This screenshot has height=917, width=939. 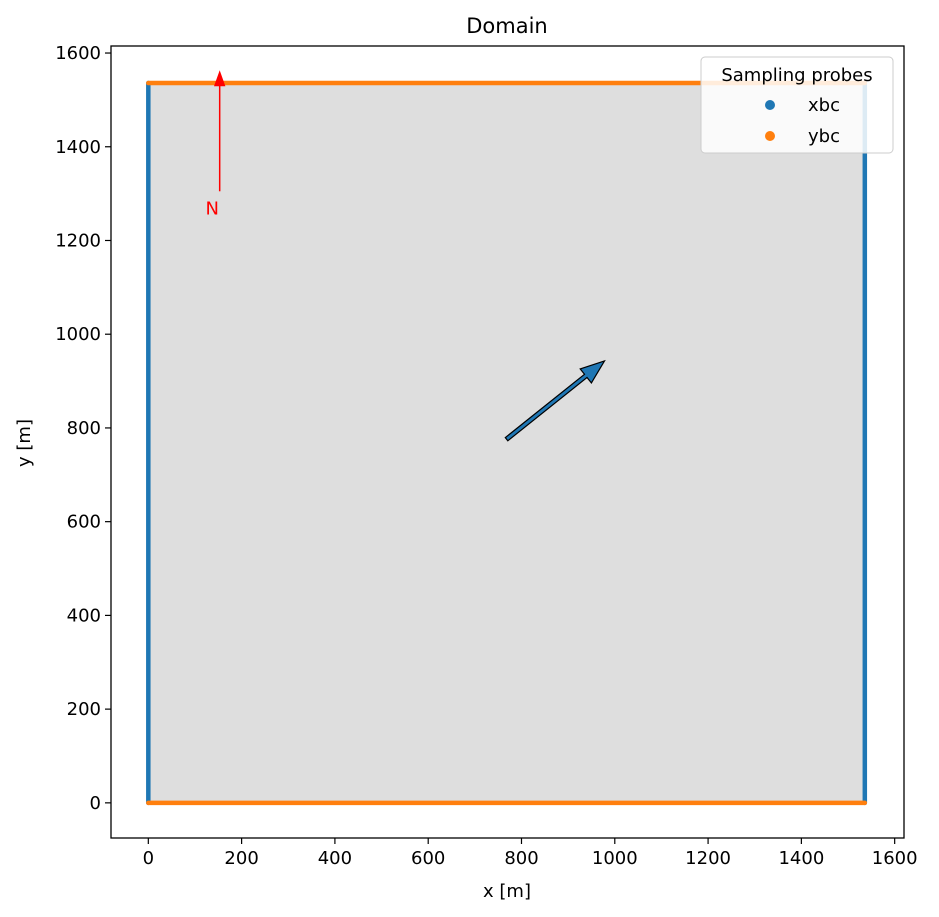 I want to click on legend-label-xbc: xbc, so click(x=824, y=105).